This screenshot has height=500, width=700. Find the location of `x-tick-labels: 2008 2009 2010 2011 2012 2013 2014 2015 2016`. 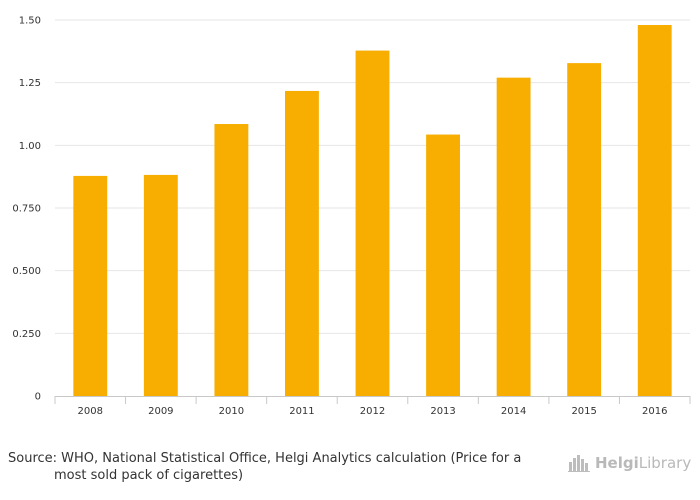

x-tick-labels: 2008 2009 2010 2011 2012 2013 2014 2015 2016 is located at coordinates (373, 411).